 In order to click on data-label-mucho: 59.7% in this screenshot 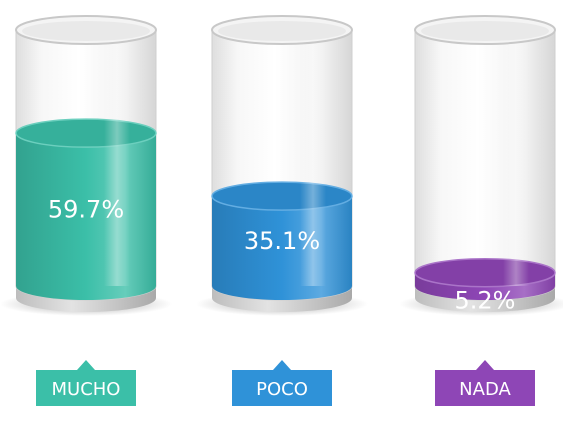, I will do `click(86, 210)`.